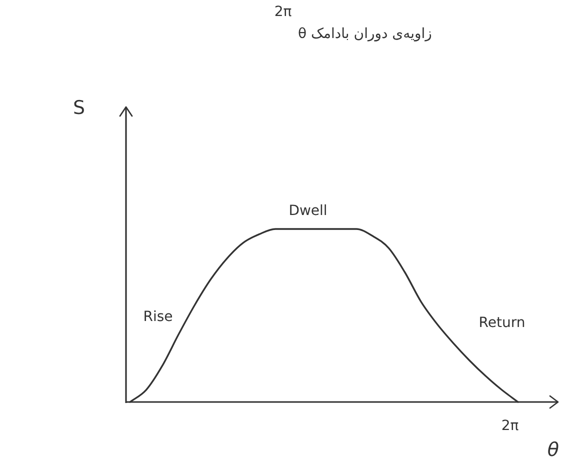 The height and width of the screenshot is (462, 564). I want to click on note: S, so click(79, 108).